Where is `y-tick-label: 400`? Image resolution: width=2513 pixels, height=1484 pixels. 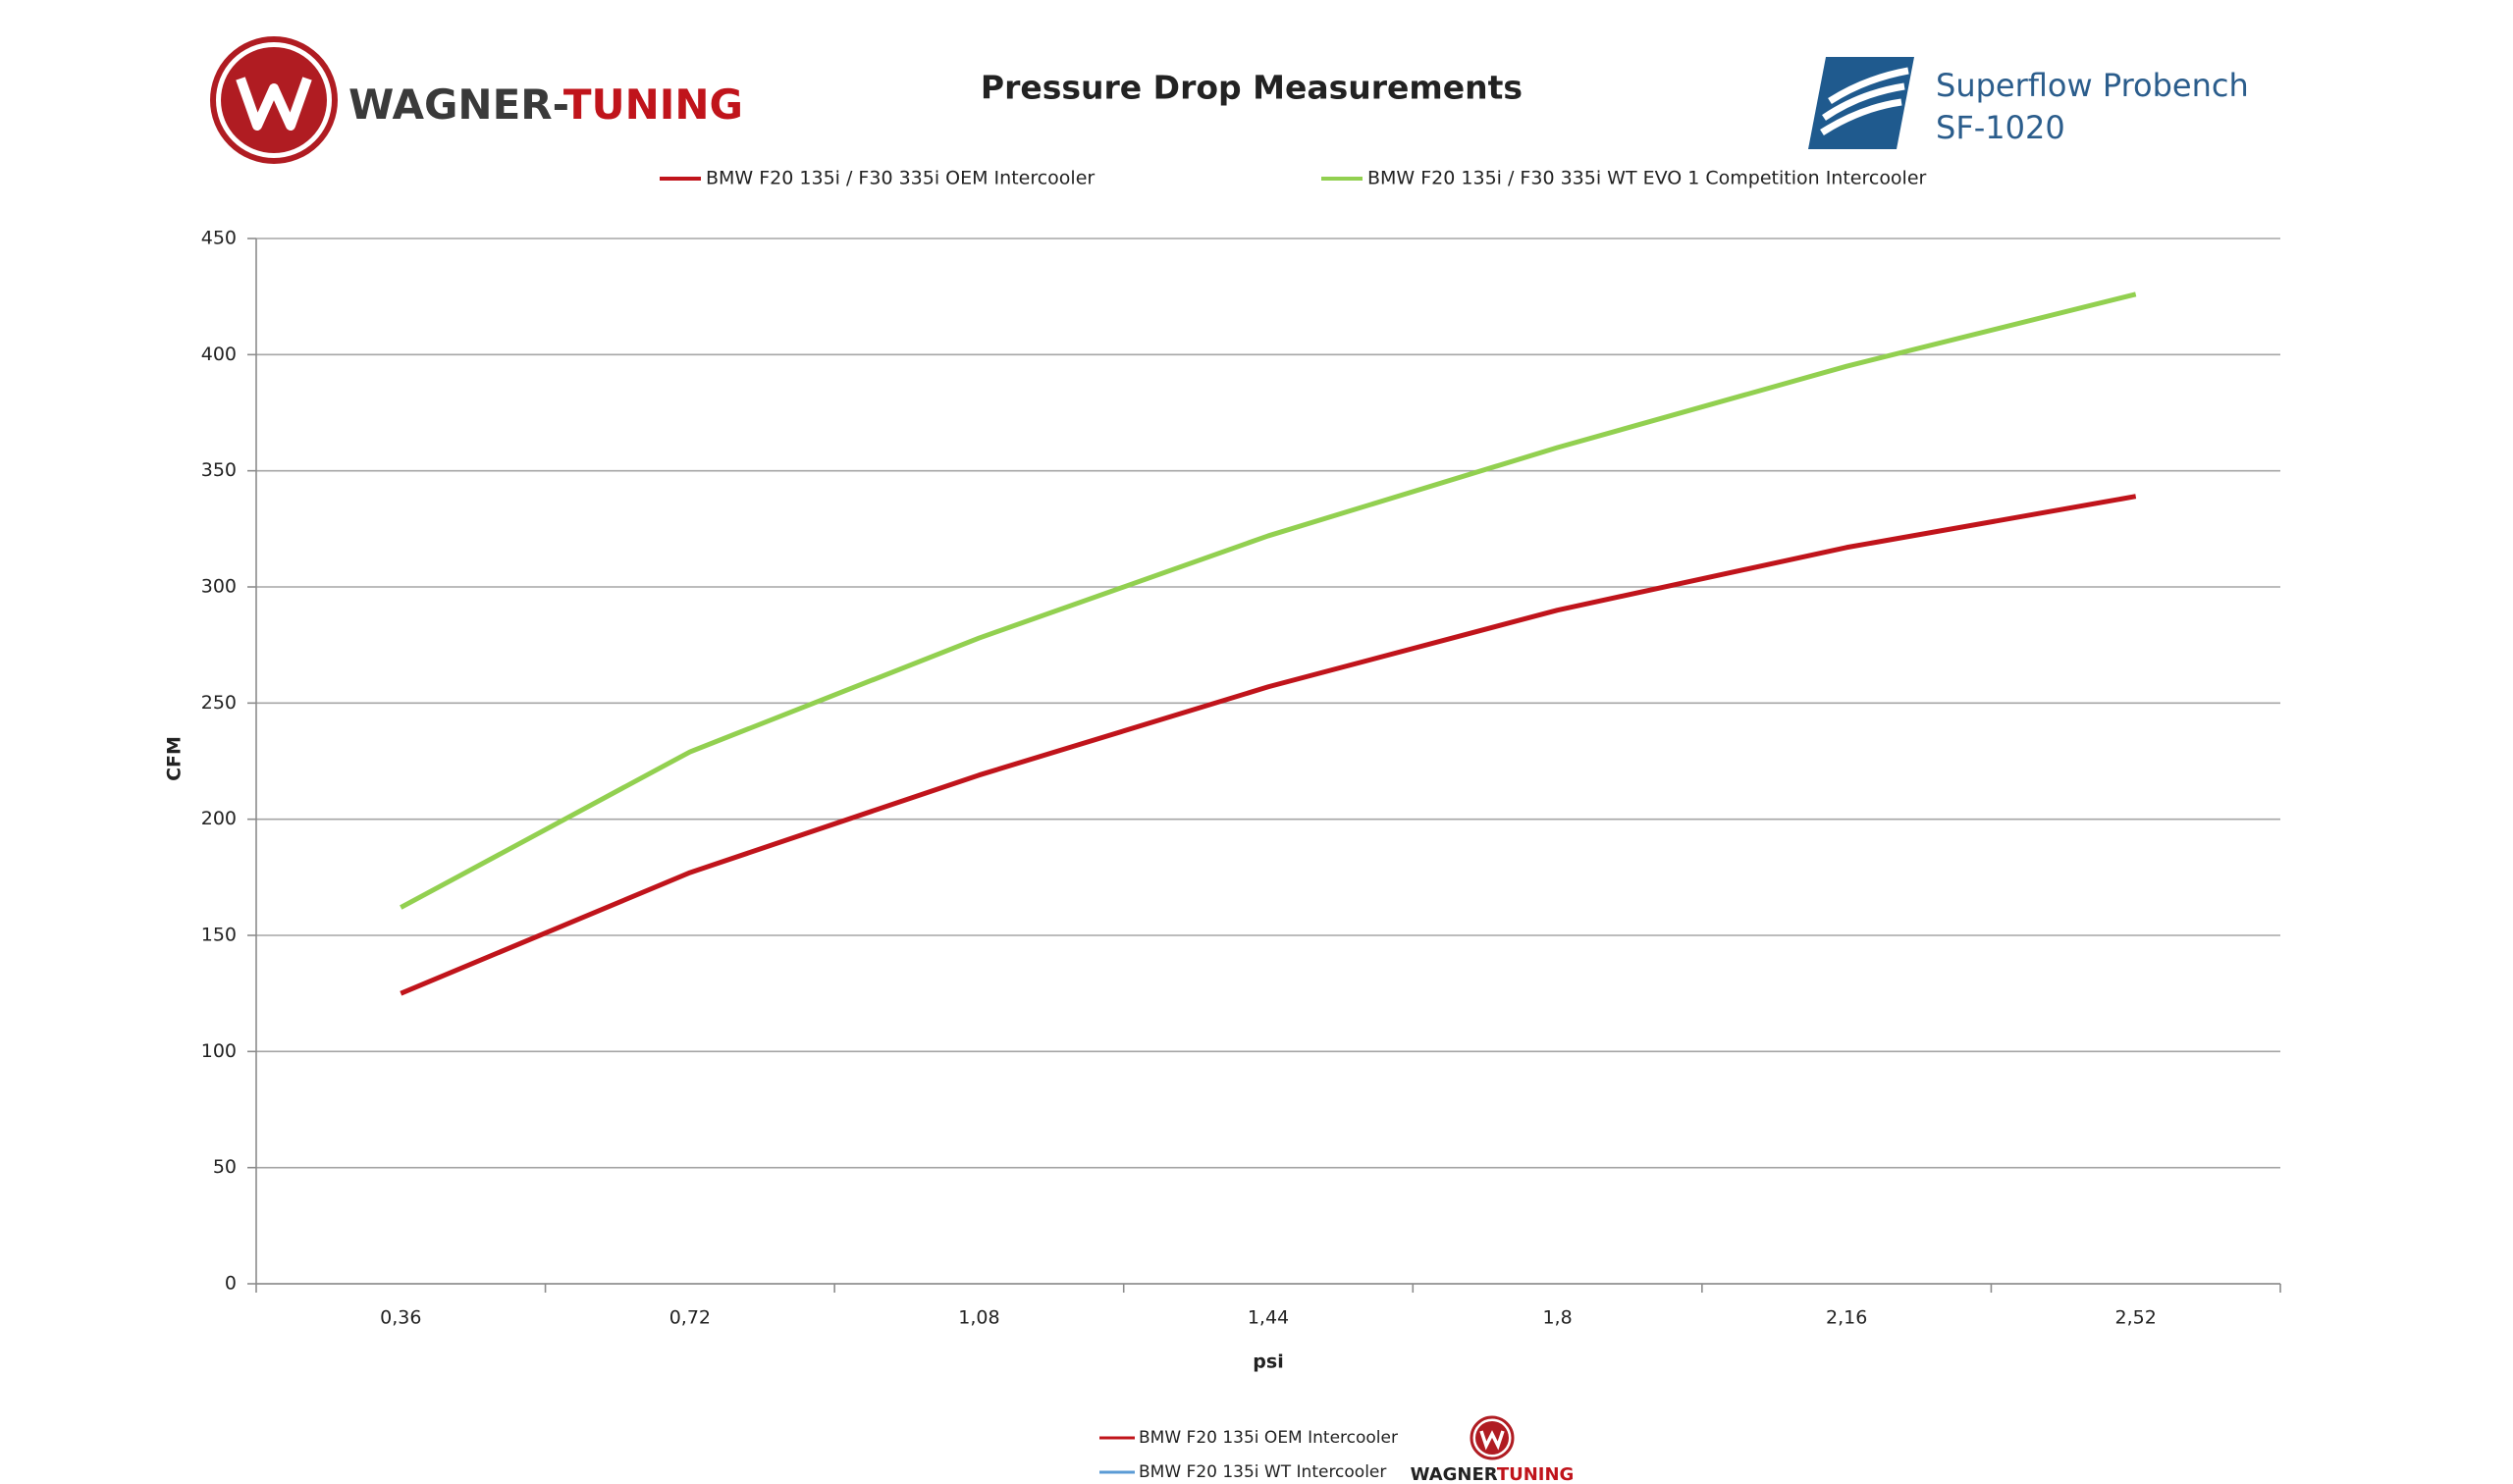
y-tick-label: 400 is located at coordinates (219, 354).